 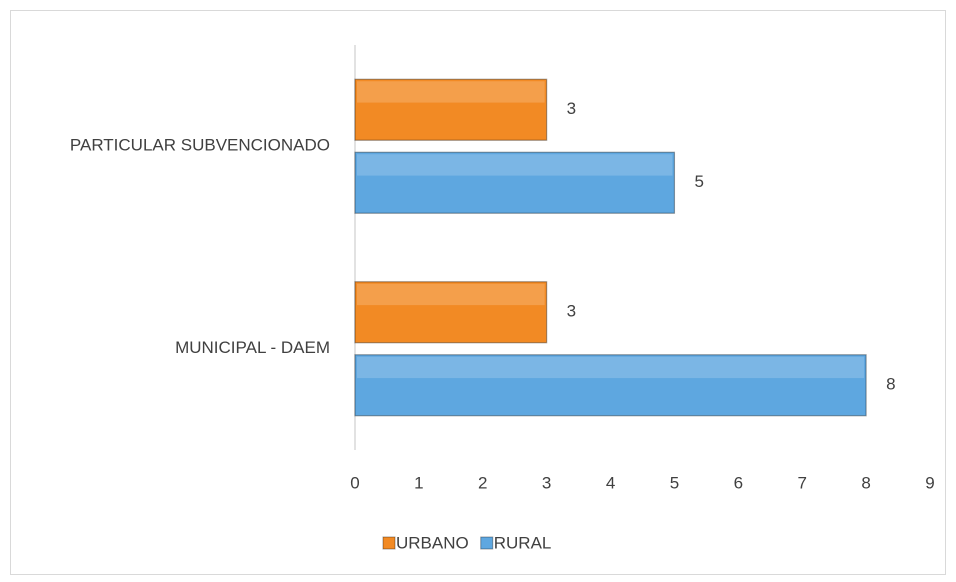 What do you see at coordinates (418, 482) in the screenshot?
I see `x-tick-label: 1` at bounding box center [418, 482].